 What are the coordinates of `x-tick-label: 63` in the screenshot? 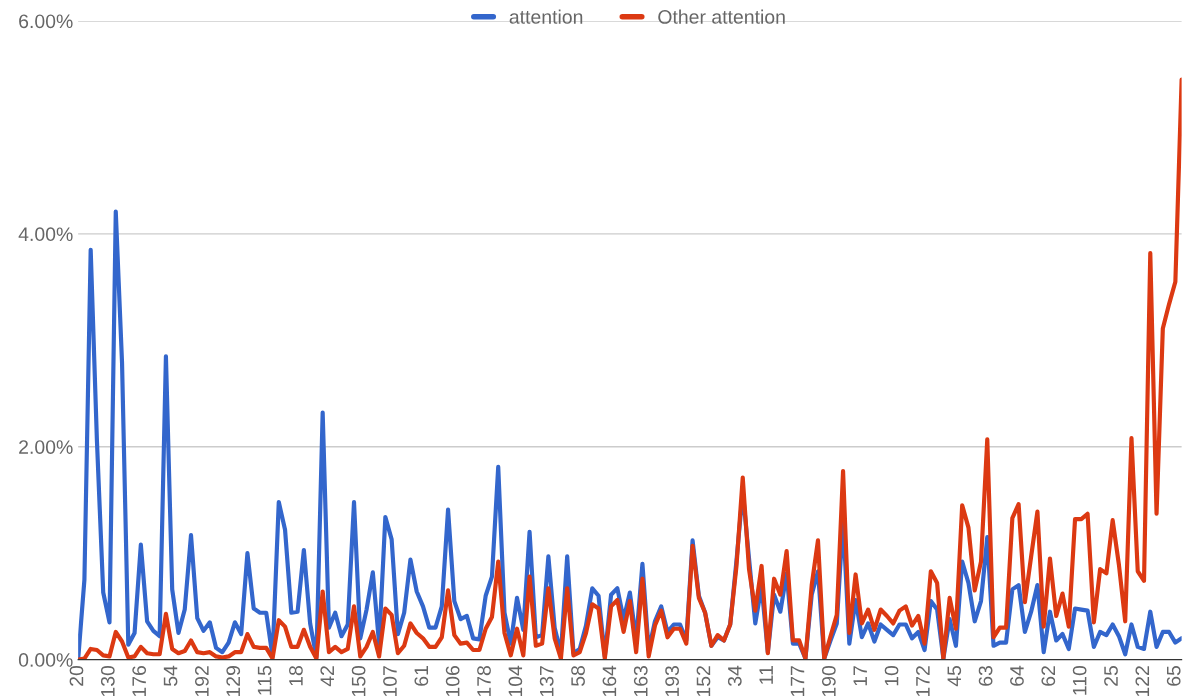 It's located at (985, 676).